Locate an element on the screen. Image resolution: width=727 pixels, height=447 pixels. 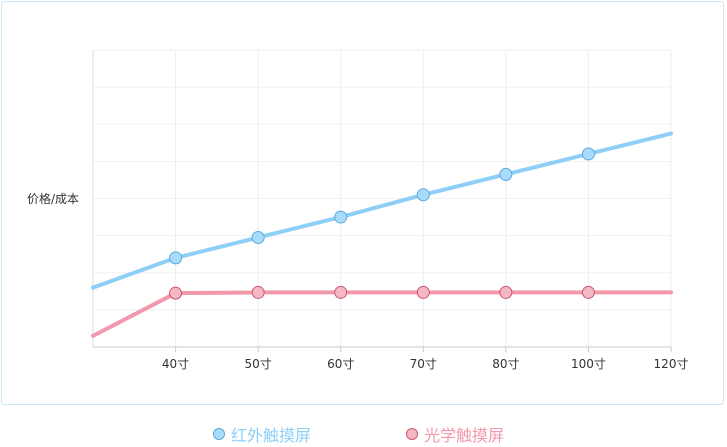
x-axis-ticks: 40寸 50寸 60寸 70寸 80寸 100寸 120寸 is located at coordinates (425, 359).